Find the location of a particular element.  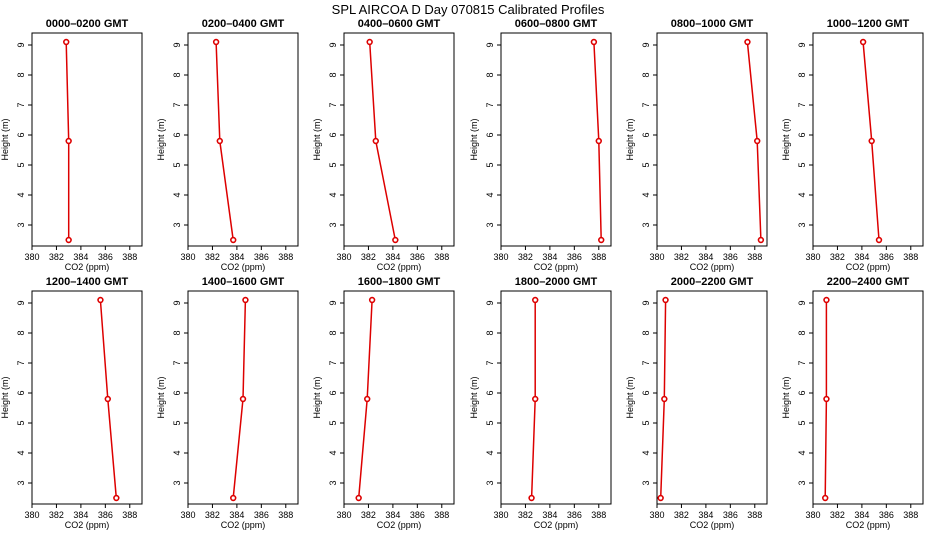

panel-title: 2000–2200 GMT is located at coordinates (712, 282).